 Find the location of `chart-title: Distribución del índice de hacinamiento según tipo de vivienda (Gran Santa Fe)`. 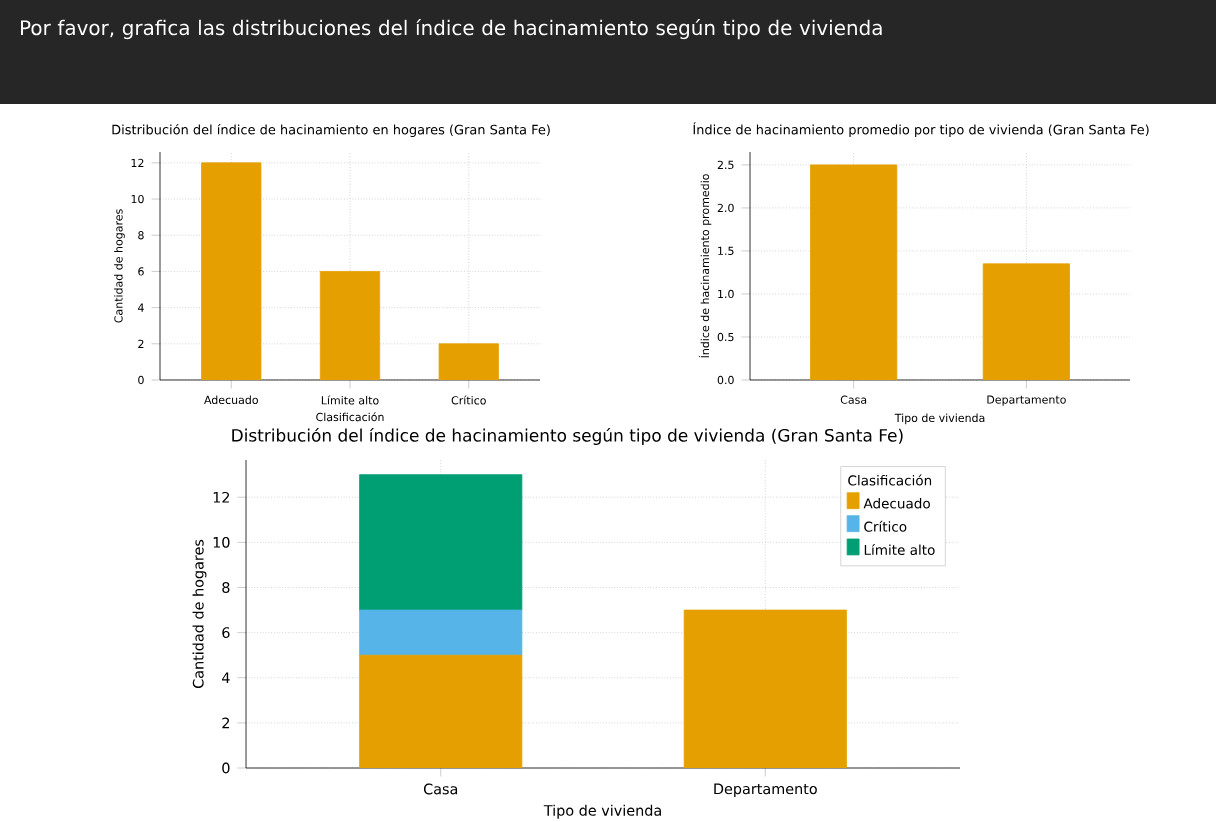

chart-title: Distribución del índice de hacinamiento según tipo de vivienda (Gran Santa Fe) is located at coordinates (567, 436).